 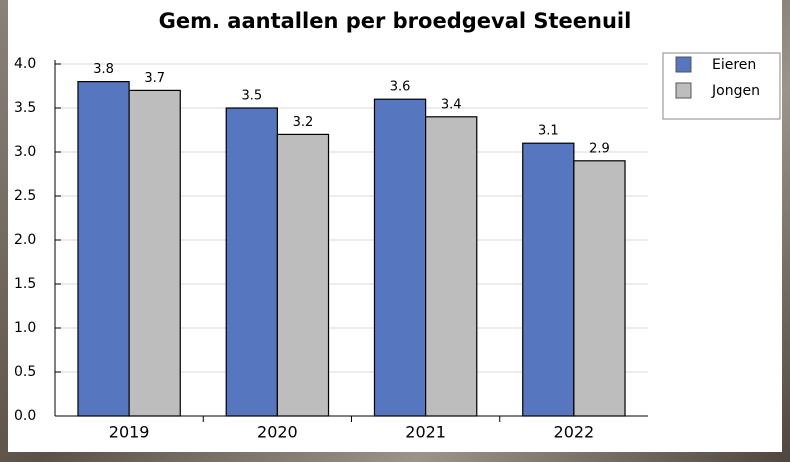 I want to click on y-tick-label: 2.5, so click(x=25, y=196).